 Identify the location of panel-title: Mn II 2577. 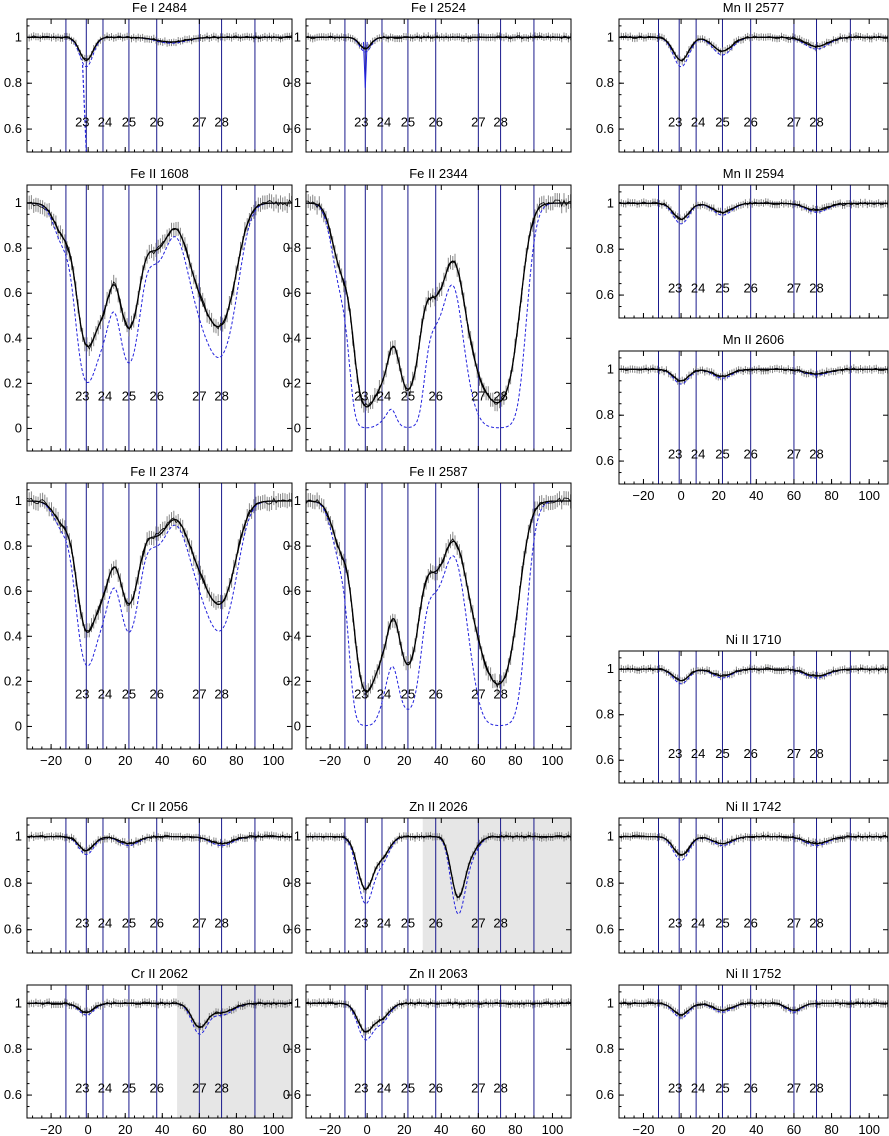
(753, 7).